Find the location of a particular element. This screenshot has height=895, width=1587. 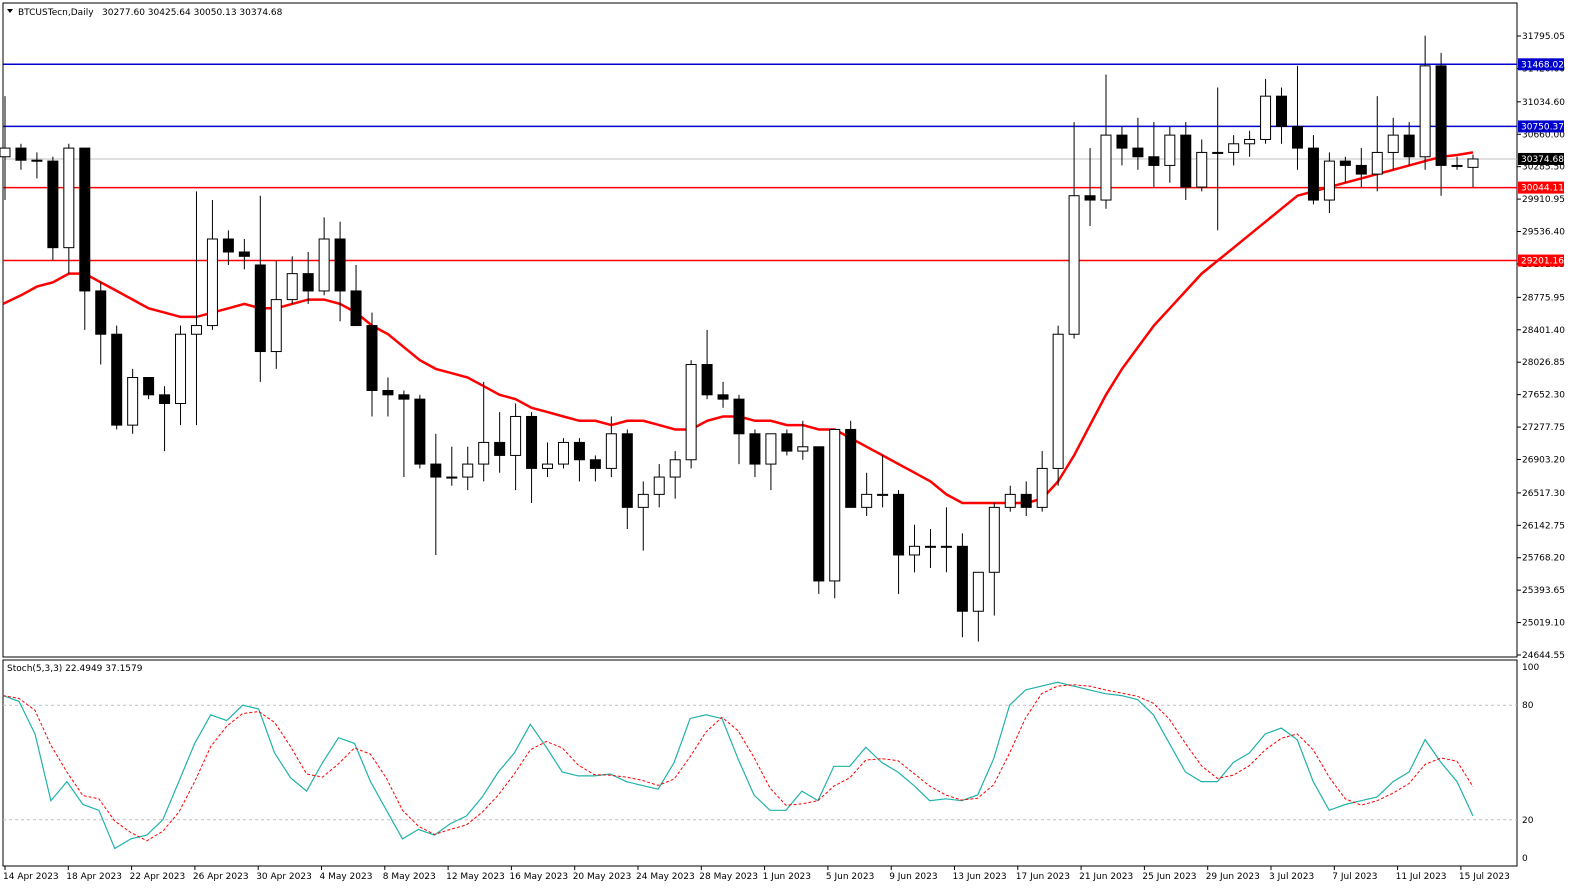

date-tick-label: 28 May 2023 is located at coordinates (728, 877).